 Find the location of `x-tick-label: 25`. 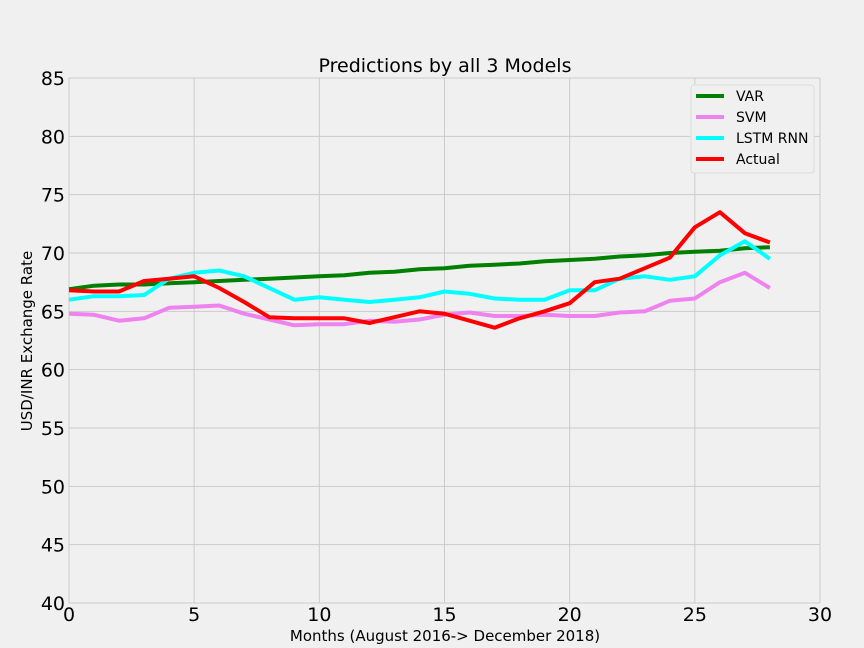

x-tick-label: 25 is located at coordinates (695, 615).